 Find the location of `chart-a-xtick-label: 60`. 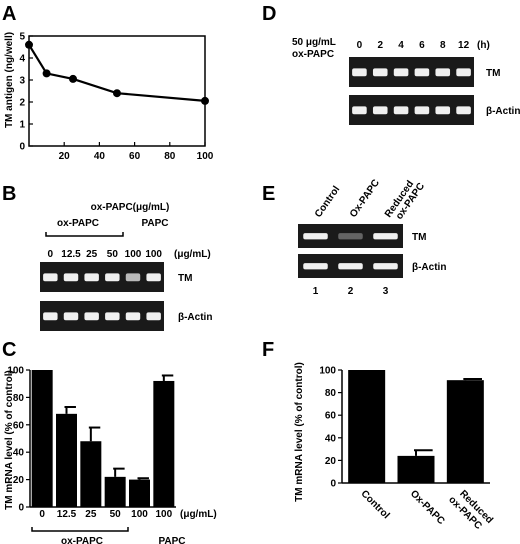

chart-a-xtick-label: 60 is located at coordinates (135, 156).